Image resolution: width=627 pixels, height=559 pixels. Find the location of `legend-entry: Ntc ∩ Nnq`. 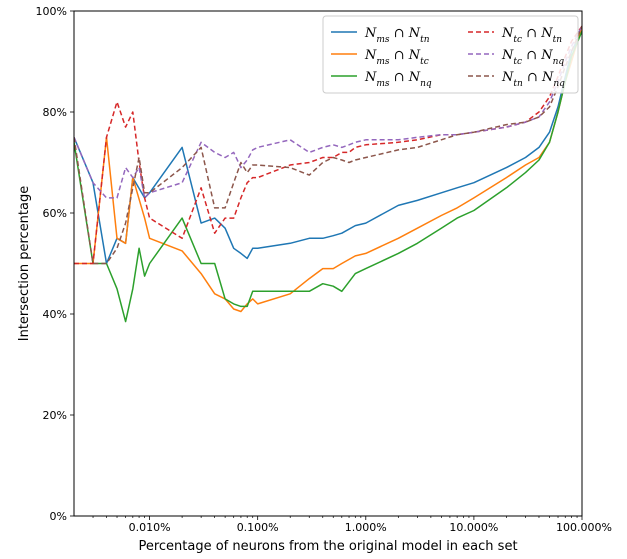

legend-entry: Ntc ∩ Nnq is located at coordinates (532, 57).